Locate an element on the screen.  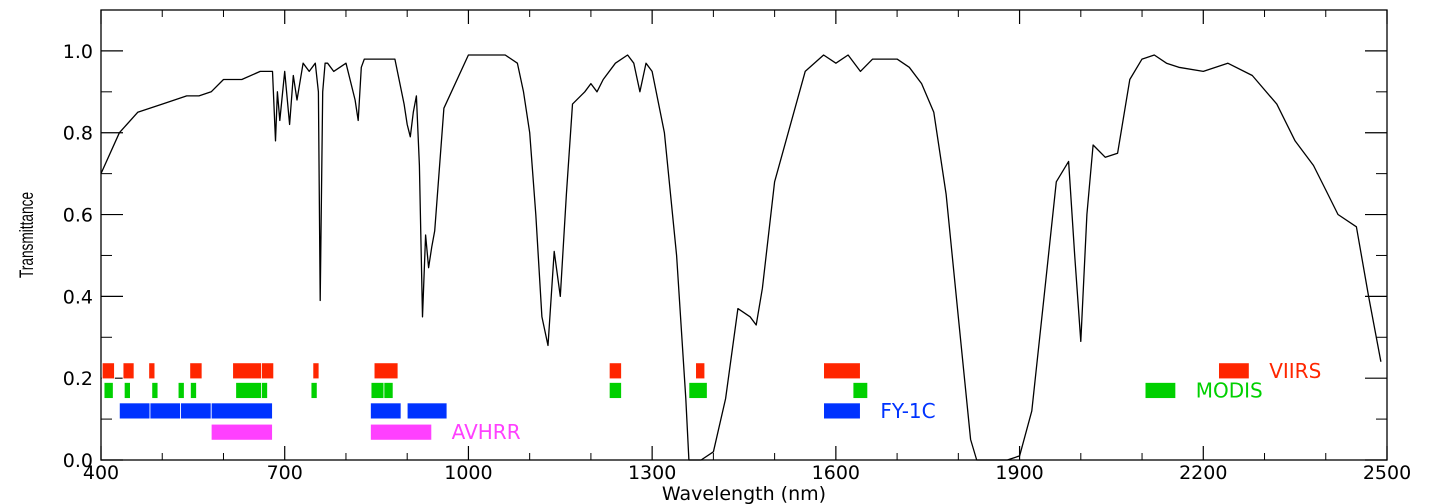
x-tick-label: 1600 is located at coordinates (836, 473).